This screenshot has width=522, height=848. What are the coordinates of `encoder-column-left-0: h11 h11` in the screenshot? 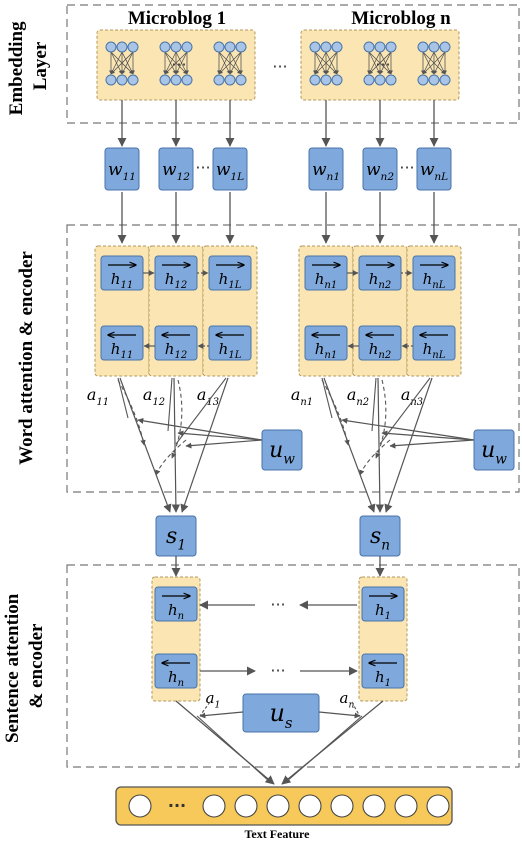 It's located at (122, 311).